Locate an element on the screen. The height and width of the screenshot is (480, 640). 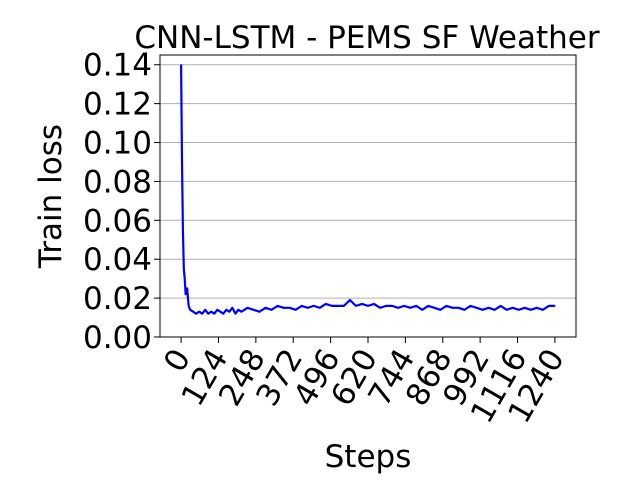
y-tick-label: 0.02 is located at coordinates (117, 299).